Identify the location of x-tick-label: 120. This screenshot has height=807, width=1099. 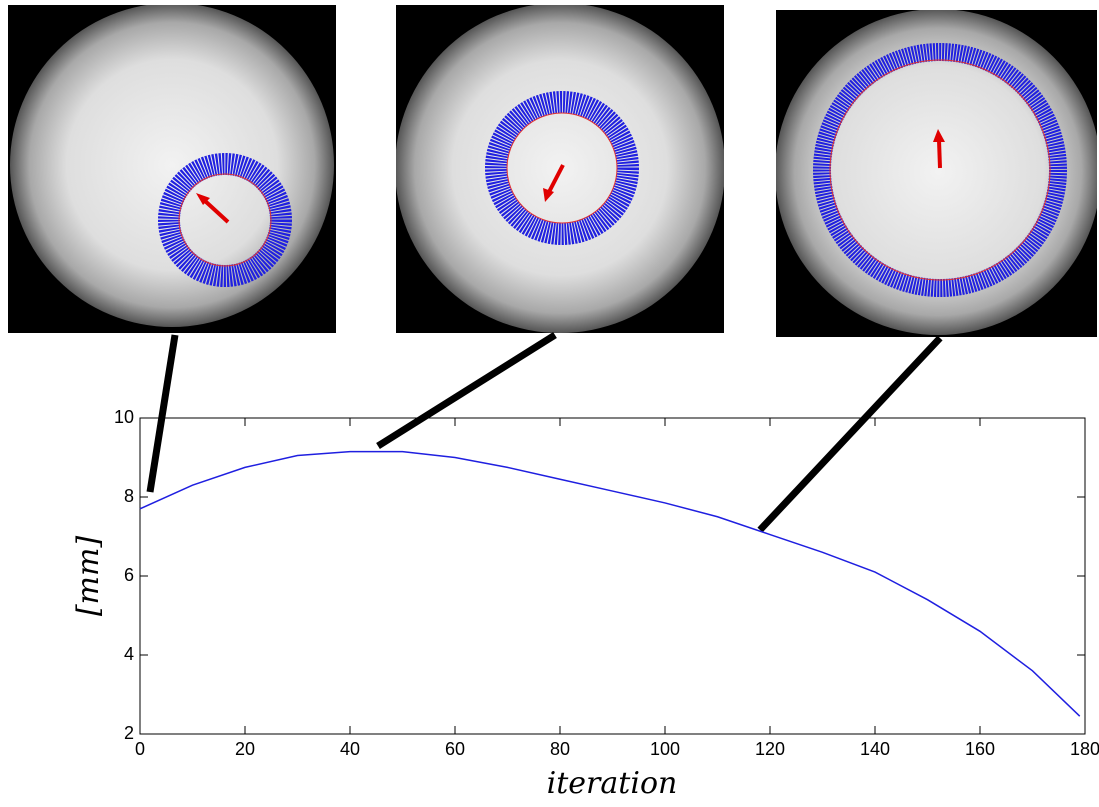
(770, 749).